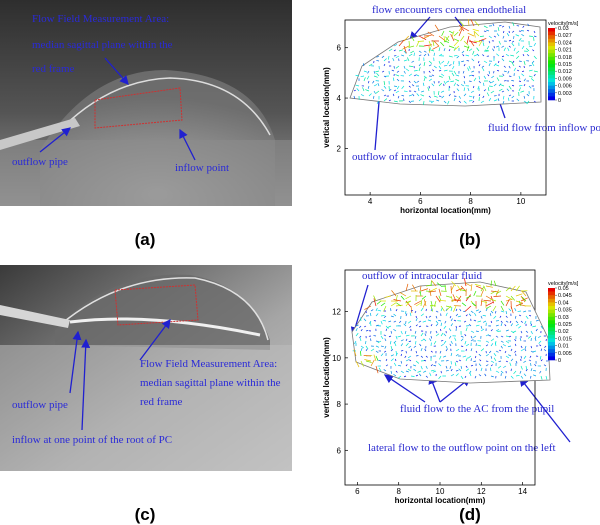 This screenshot has height=525, width=600. Describe the element at coordinates (440, 500) in the screenshot. I see `x-axis-label: horizontal location(mm)` at that location.